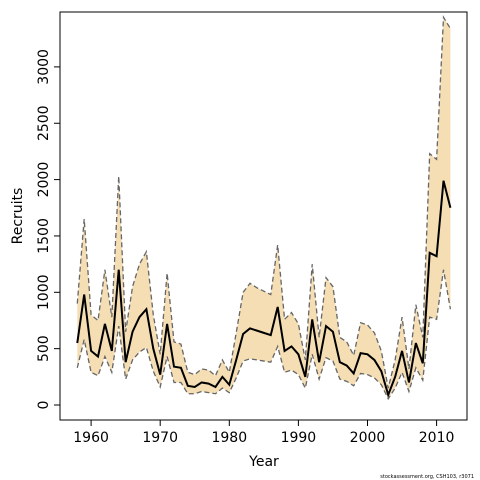  Describe the element at coordinates (229, 438) in the screenshot. I see `x-tick-label: 1980` at that location.